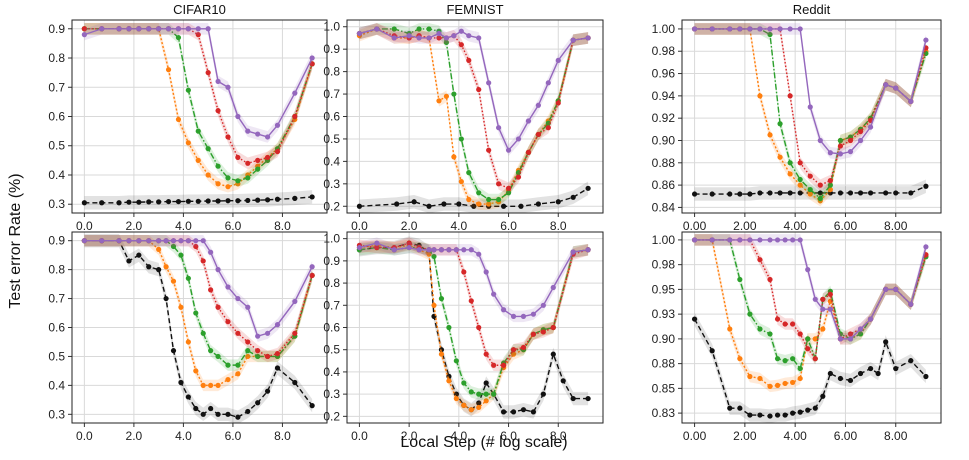 This screenshot has height=460, width=969. Describe the element at coordinates (664, 265) in the screenshot. I see `y-tick-label: 0.98` at that location.